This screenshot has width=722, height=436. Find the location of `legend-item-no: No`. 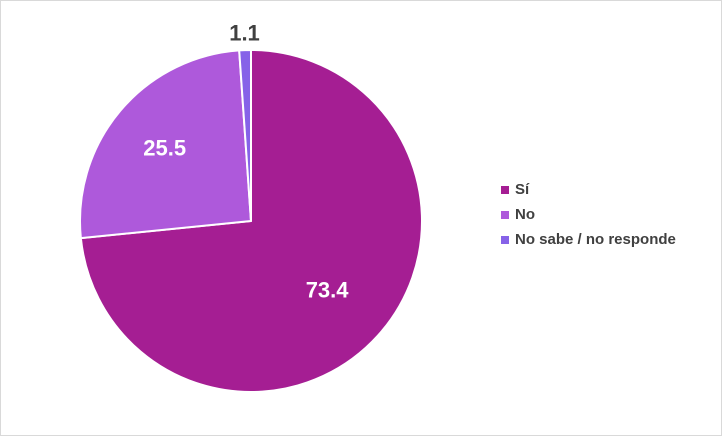

legend-item-no: No is located at coordinates (588, 214).